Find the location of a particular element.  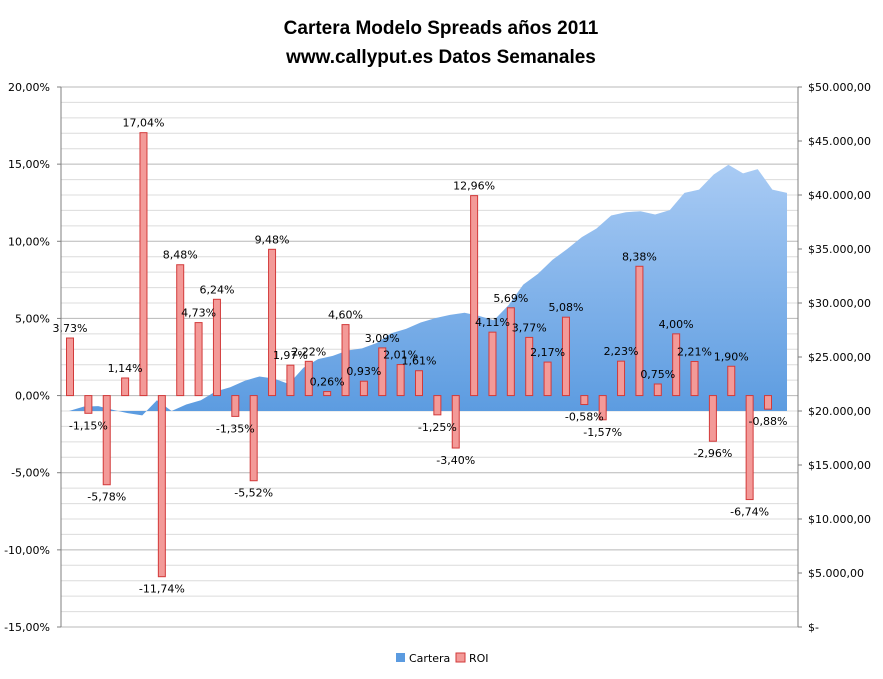

roi-data-label: 0,75% is located at coordinates (657, 374).